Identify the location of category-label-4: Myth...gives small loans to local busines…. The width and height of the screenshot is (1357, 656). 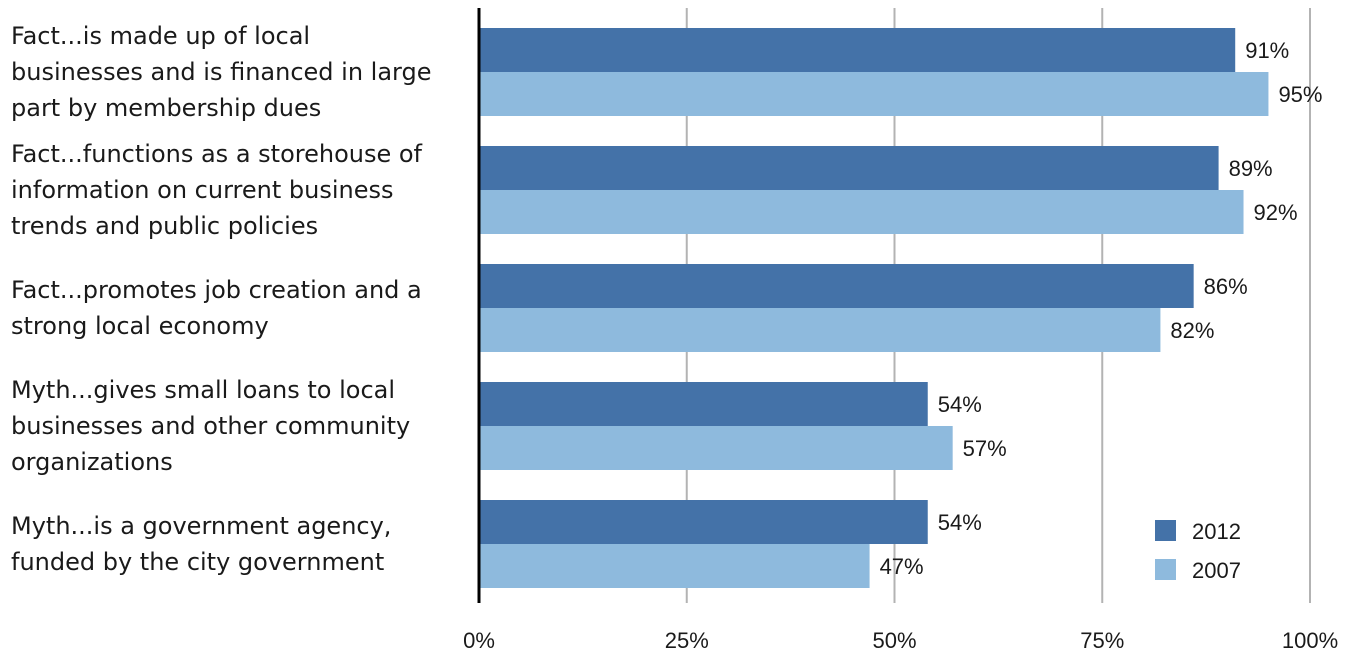
(210, 426).